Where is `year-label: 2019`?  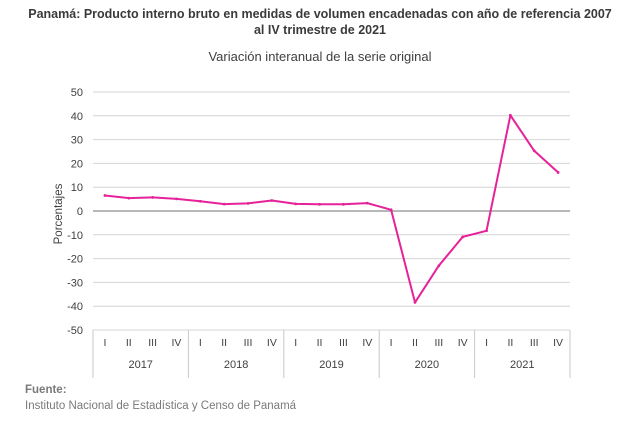
year-label: 2019 is located at coordinates (331, 365).